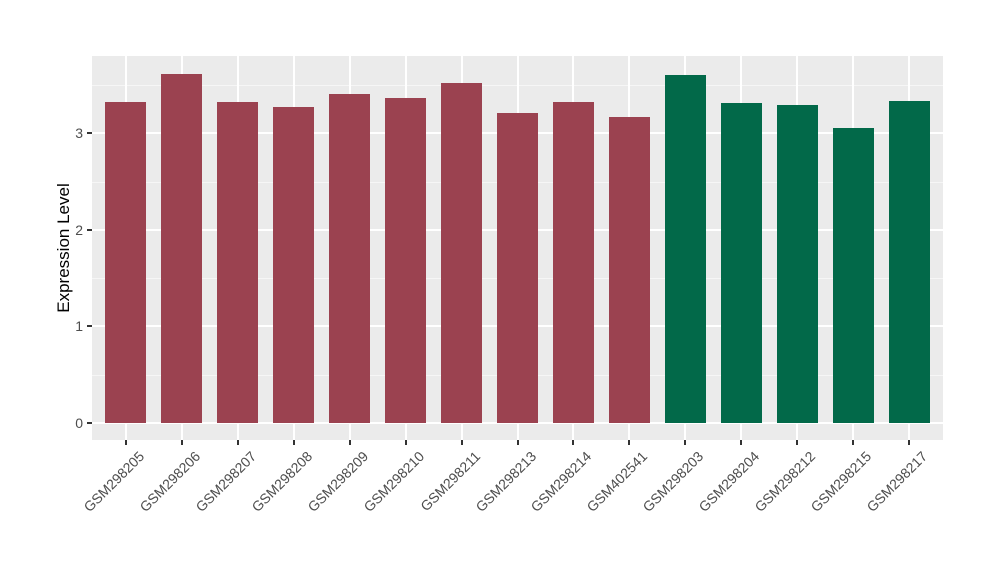 Image resolution: width=1000 pixels, height=580 pixels. What do you see at coordinates (517, 267) in the screenshot?
I see `bar-GSM298213` at bounding box center [517, 267].